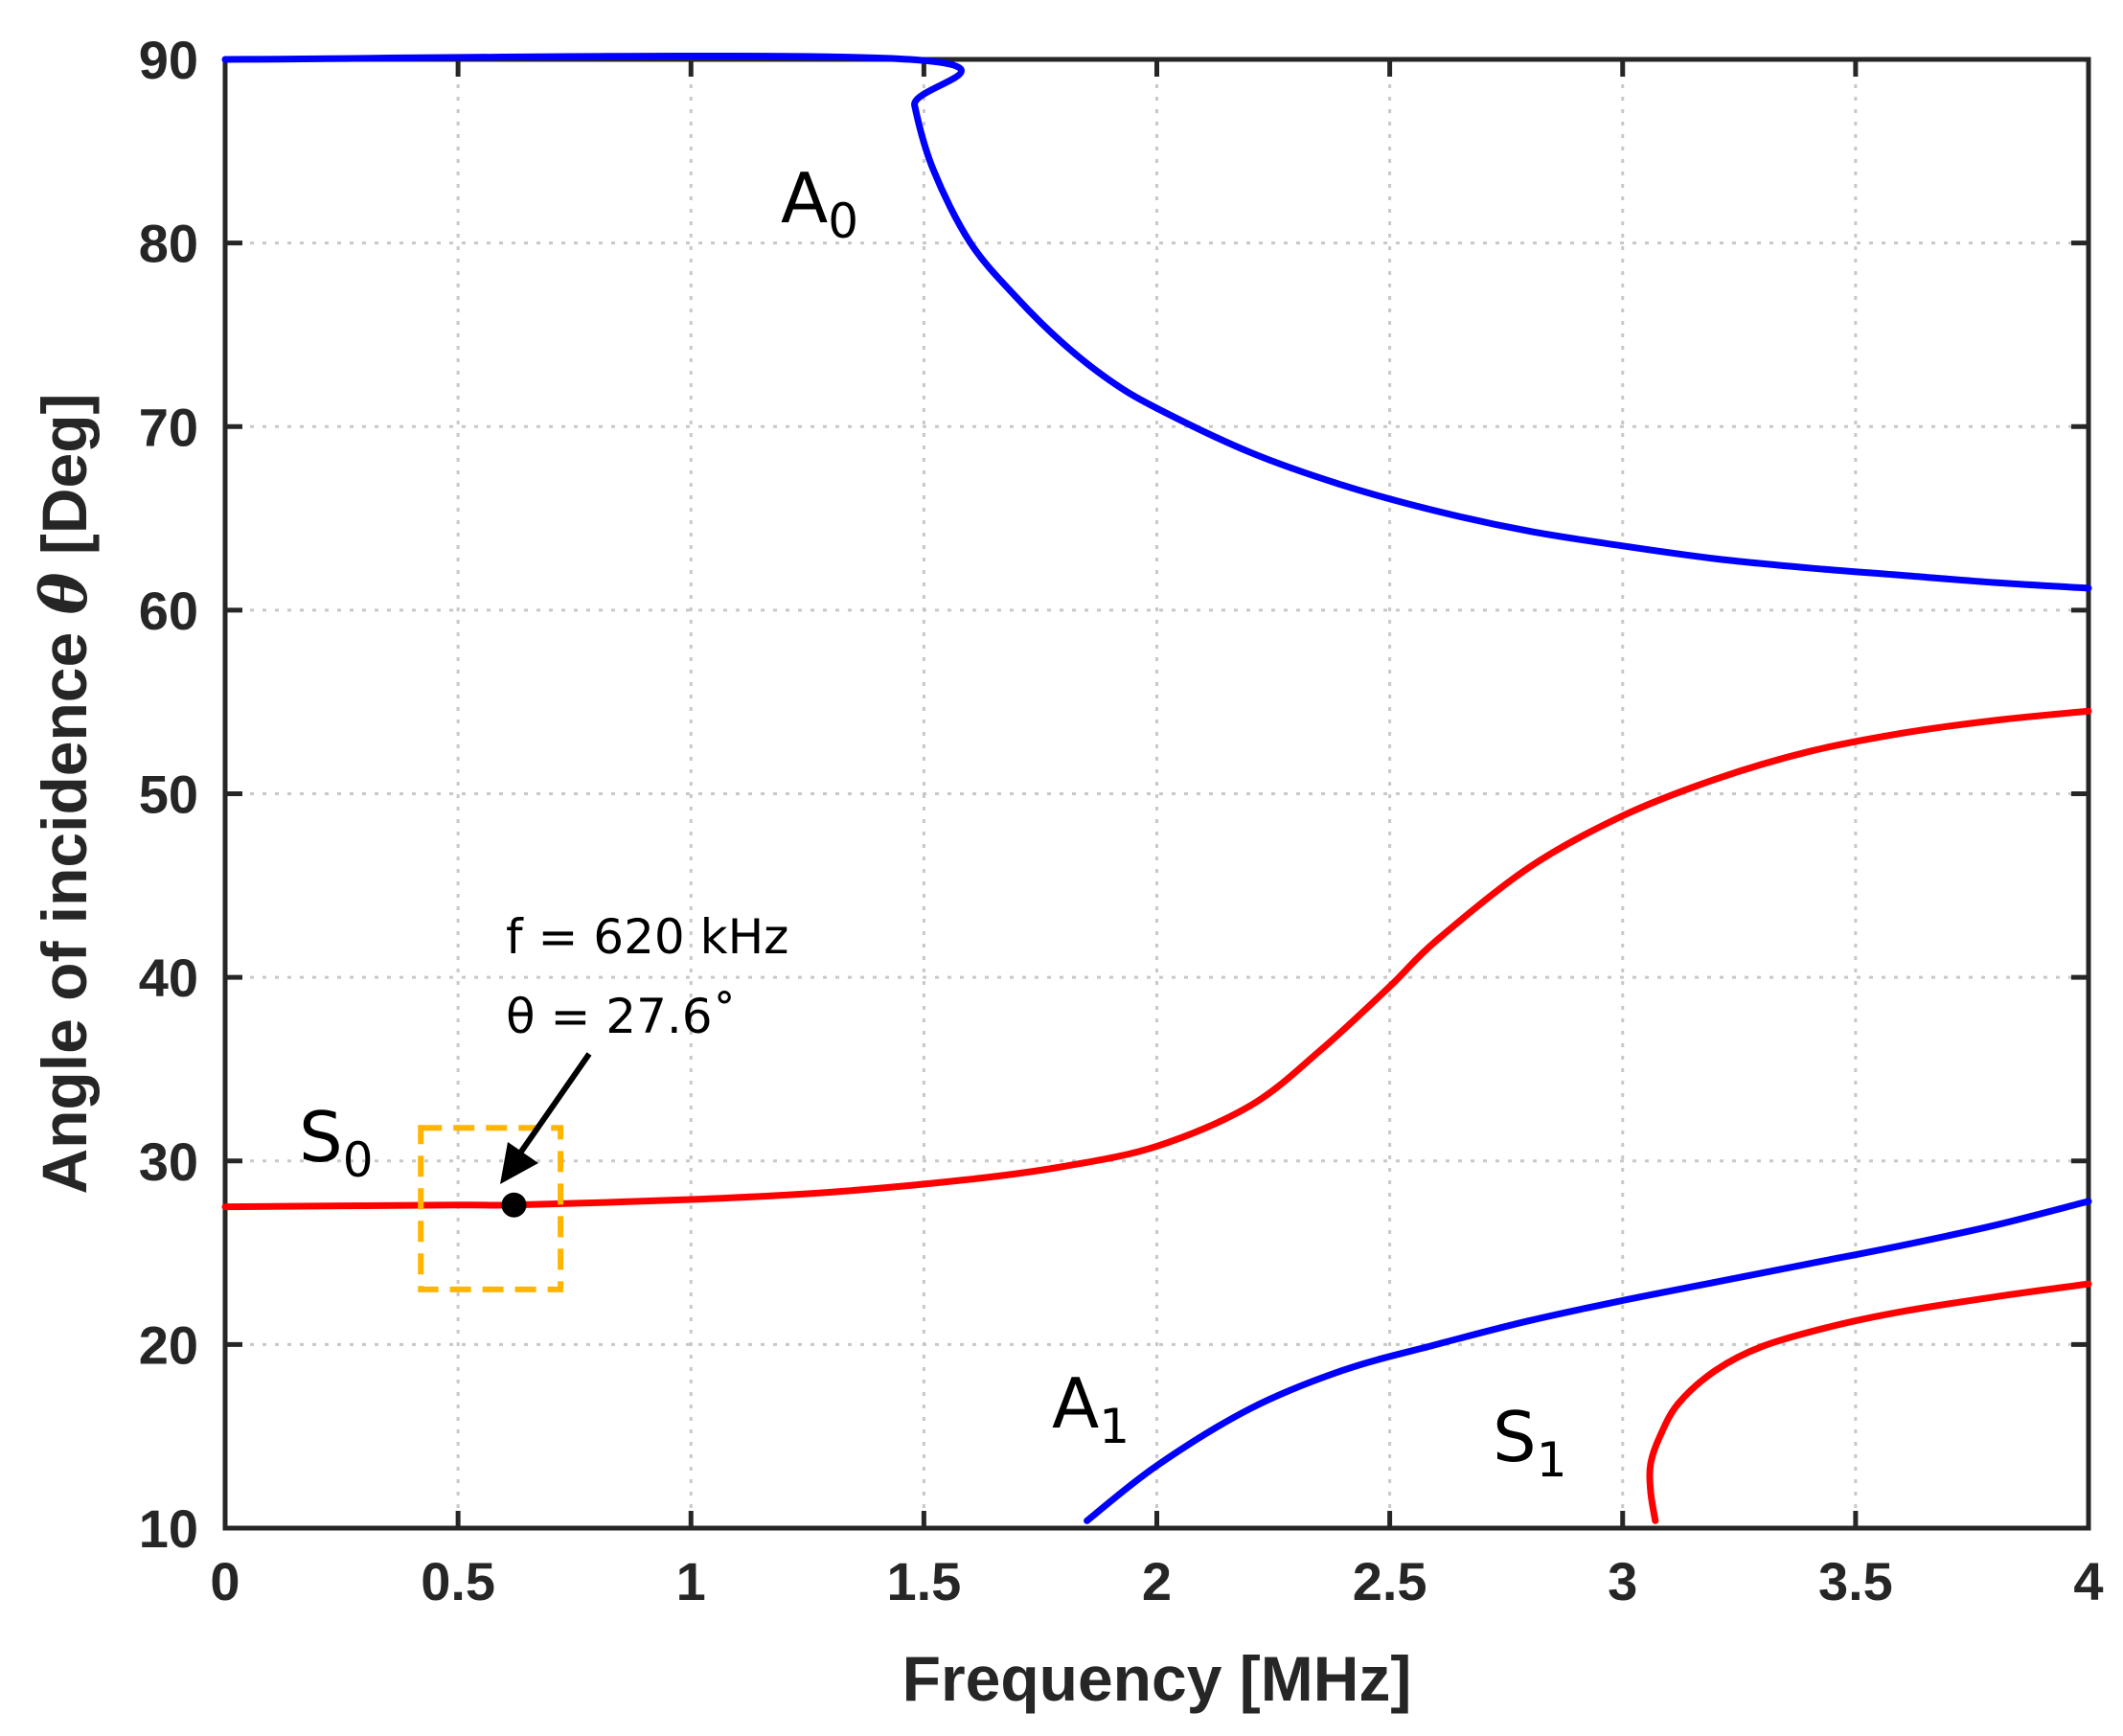 The width and height of the screenshot is (2123, 1736). I want to click on mode-label-s0-sub: 0, so click(358, 1160).